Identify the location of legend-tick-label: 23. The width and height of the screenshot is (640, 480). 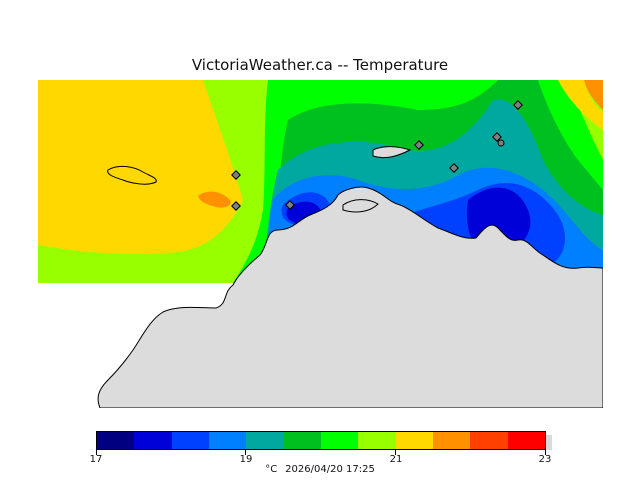
(545, 459).